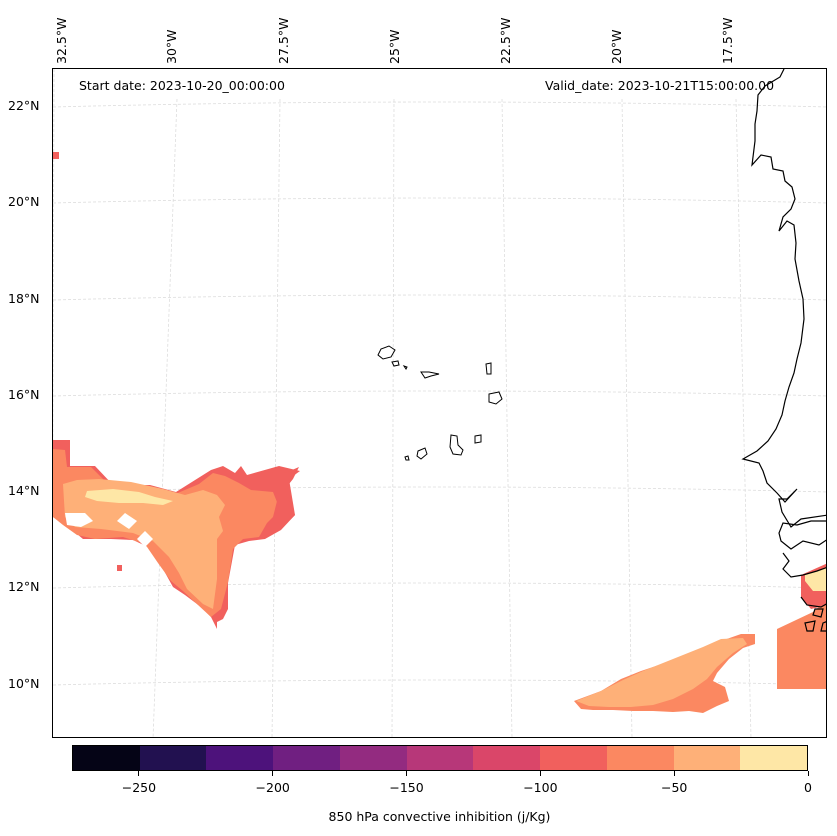 The height and width of the screenshot is (836, 837). I want to click on meridian-25w, so click(393, 417).